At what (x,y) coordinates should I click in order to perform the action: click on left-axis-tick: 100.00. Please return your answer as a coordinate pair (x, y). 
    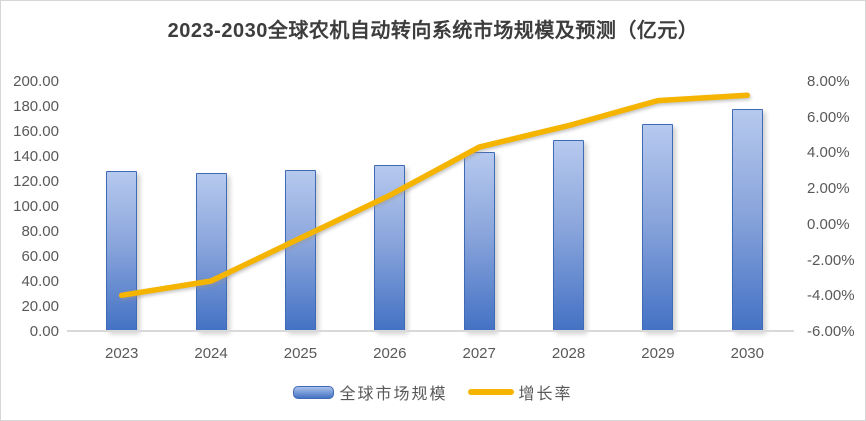
    Looking at the image, I should click on (36, 206).